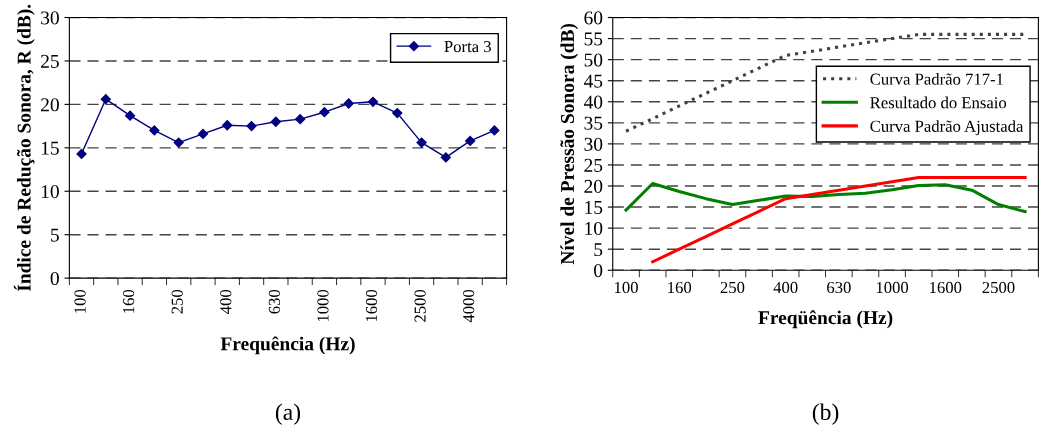  Describe the element at coordinates (825, 414) in the screenshot. I see `text: (b)` at that location.